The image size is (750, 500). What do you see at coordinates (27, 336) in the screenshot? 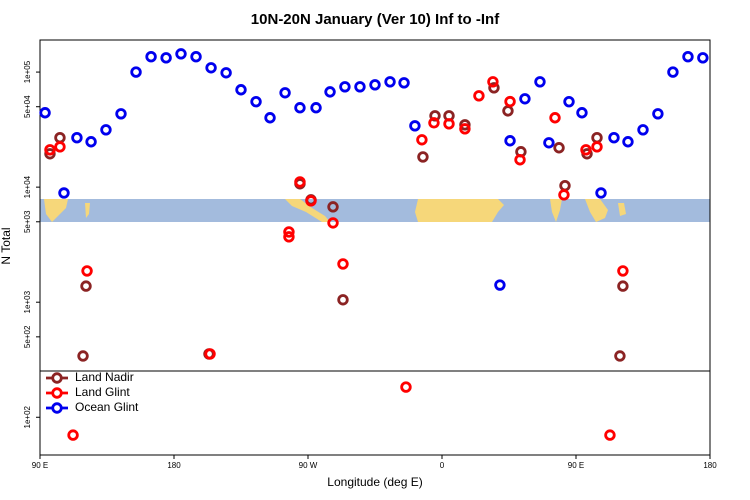
I see `y-tick-label: 5e+02` at bounding box center [27, 336].